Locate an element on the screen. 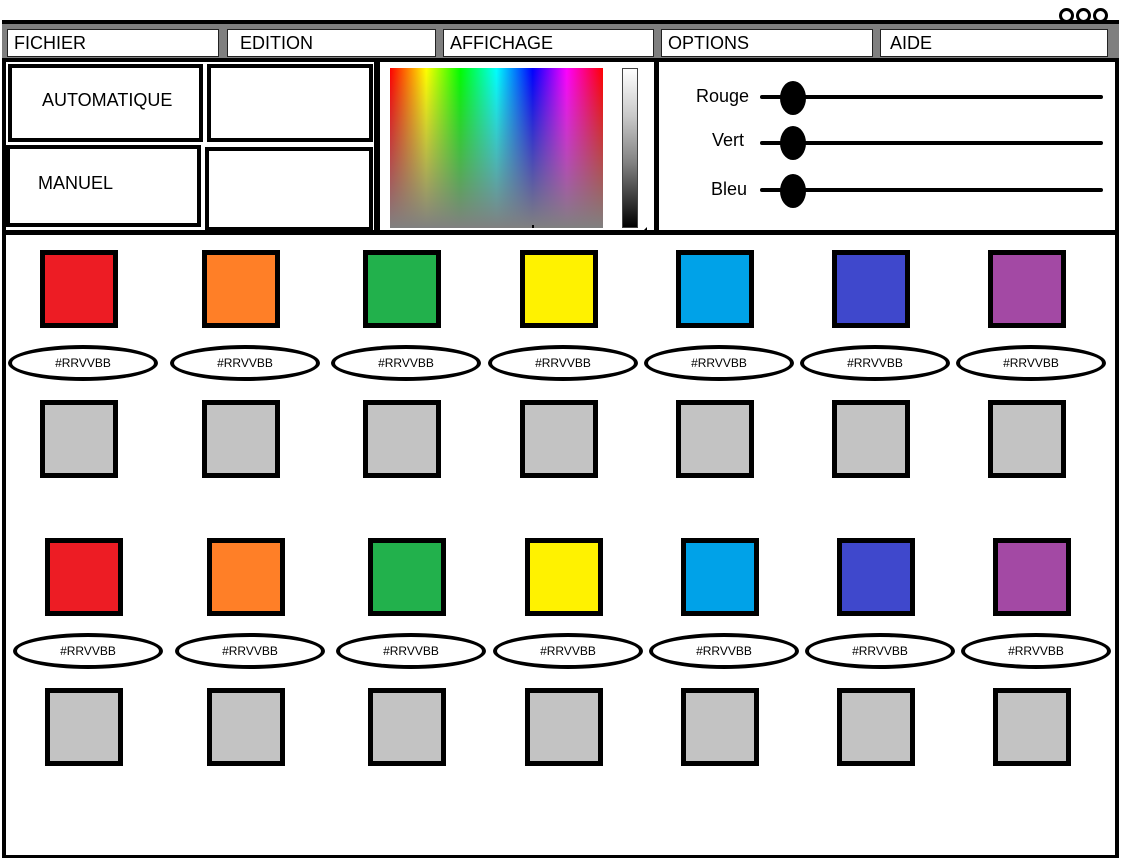 This screenshot has width=1121, height=858. green-slider-label: Vert is located at coordinates (727, 140).